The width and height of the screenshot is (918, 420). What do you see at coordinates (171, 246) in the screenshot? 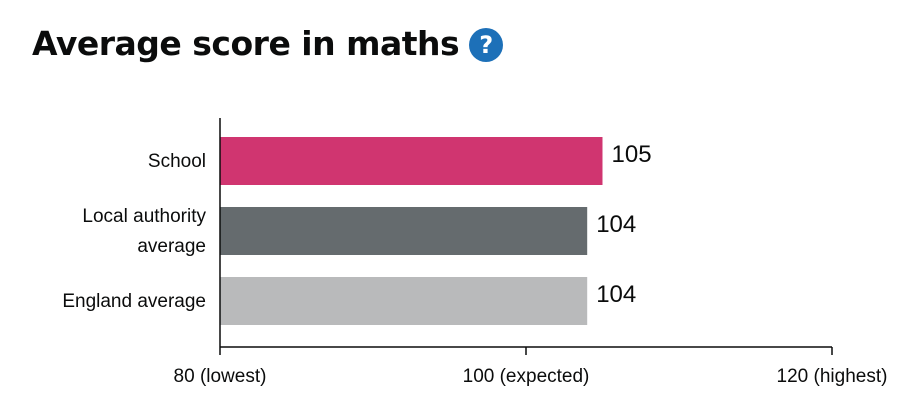
I see `category-label-1-1: average` at bounding box center [171, 246].